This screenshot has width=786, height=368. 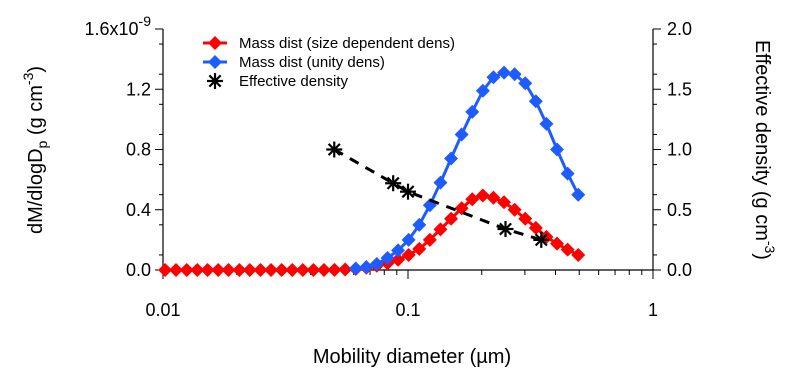 What do you see at coordinates (679, 150) in the screenshot?
I see `y-right-tick-label: 1.0` at bounding box center [679, 150].